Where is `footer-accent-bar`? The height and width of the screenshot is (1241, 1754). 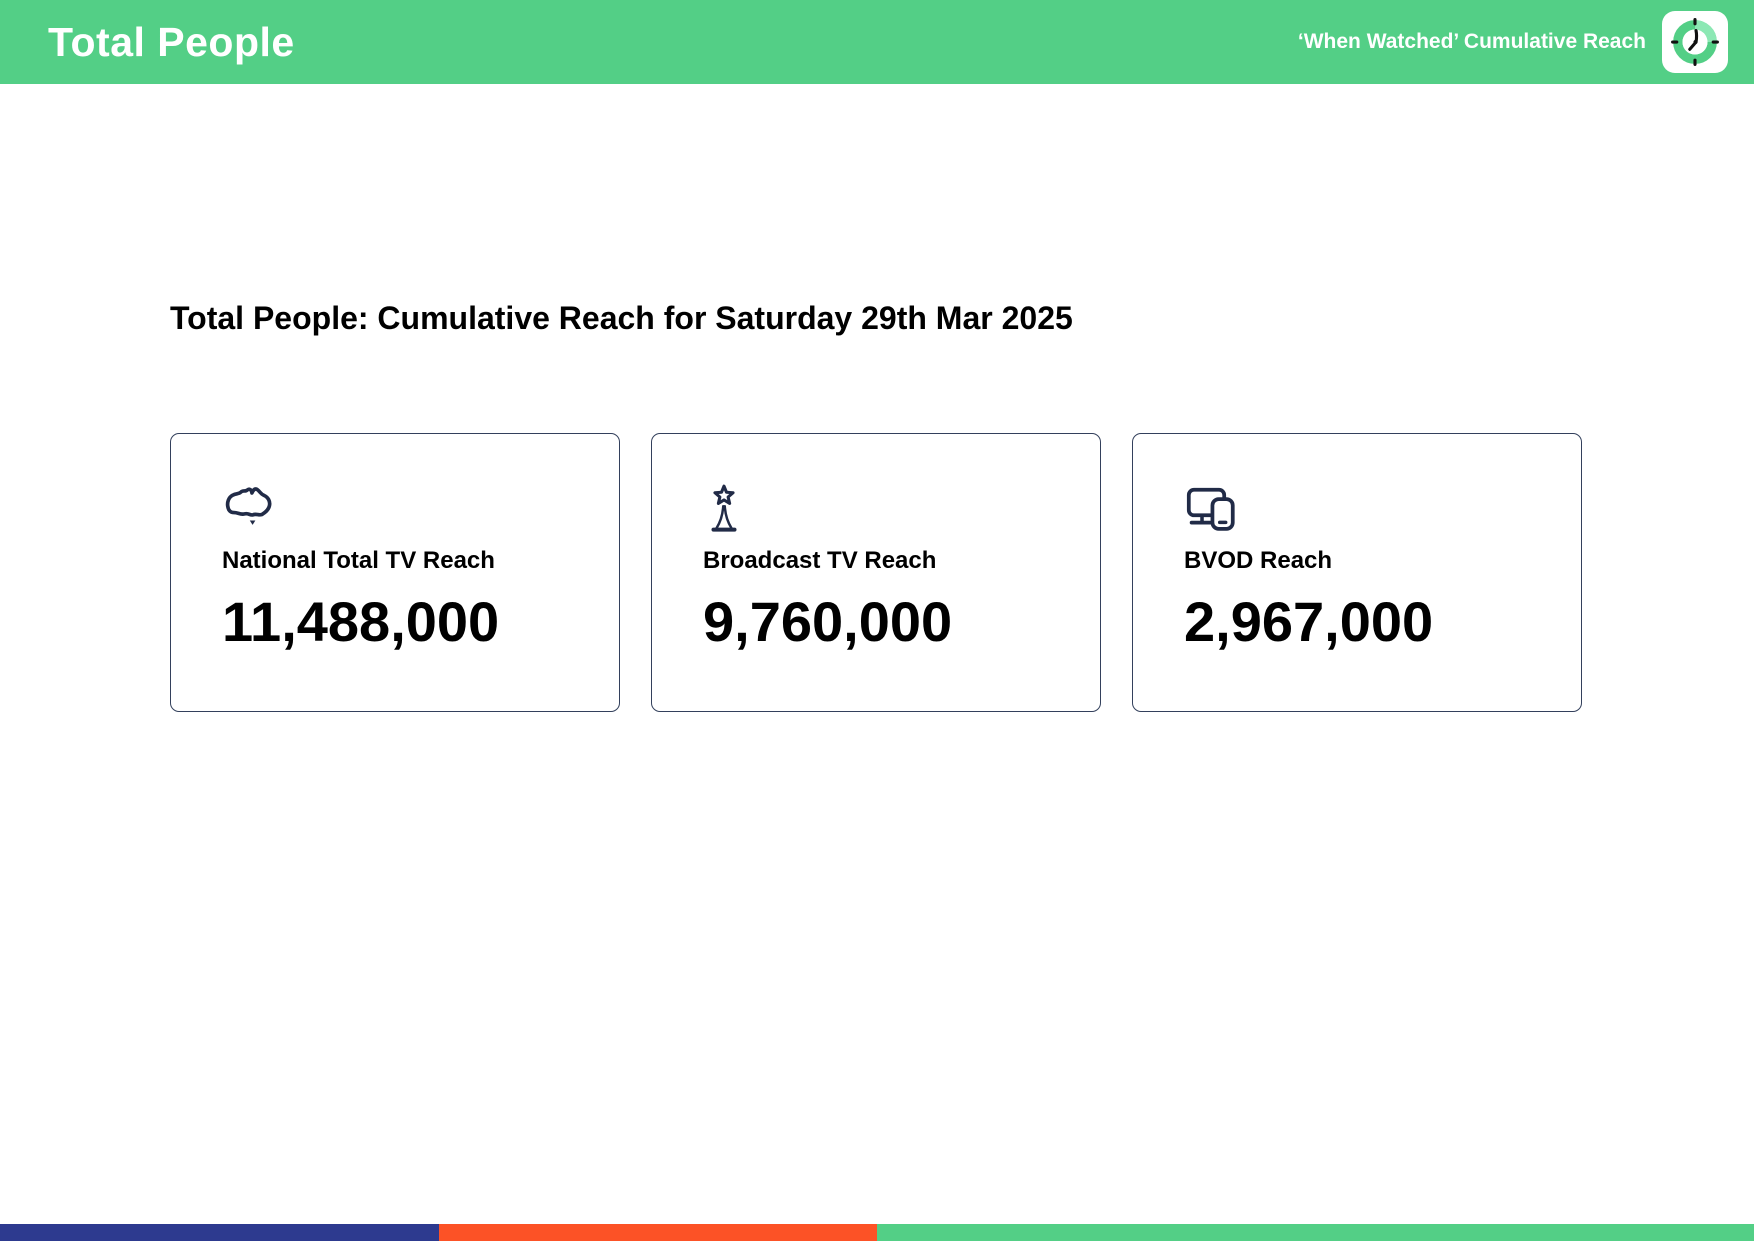
footer-accent-bar is located at coordinates (877, 1232).